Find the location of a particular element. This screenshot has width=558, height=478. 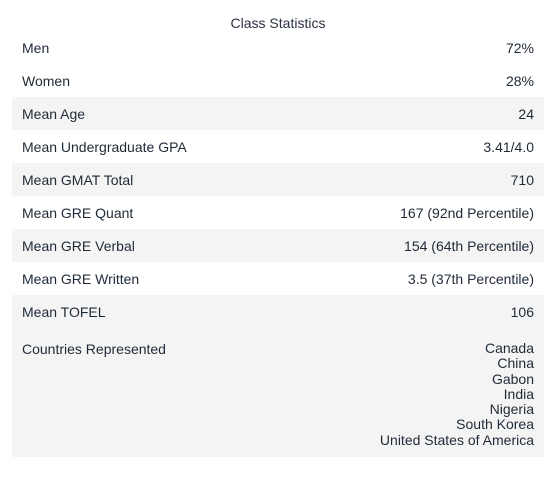

table-row-gre-quant: Mean GRE Quant 167 (92nd Percentile) is located at coordinates (278, 212).